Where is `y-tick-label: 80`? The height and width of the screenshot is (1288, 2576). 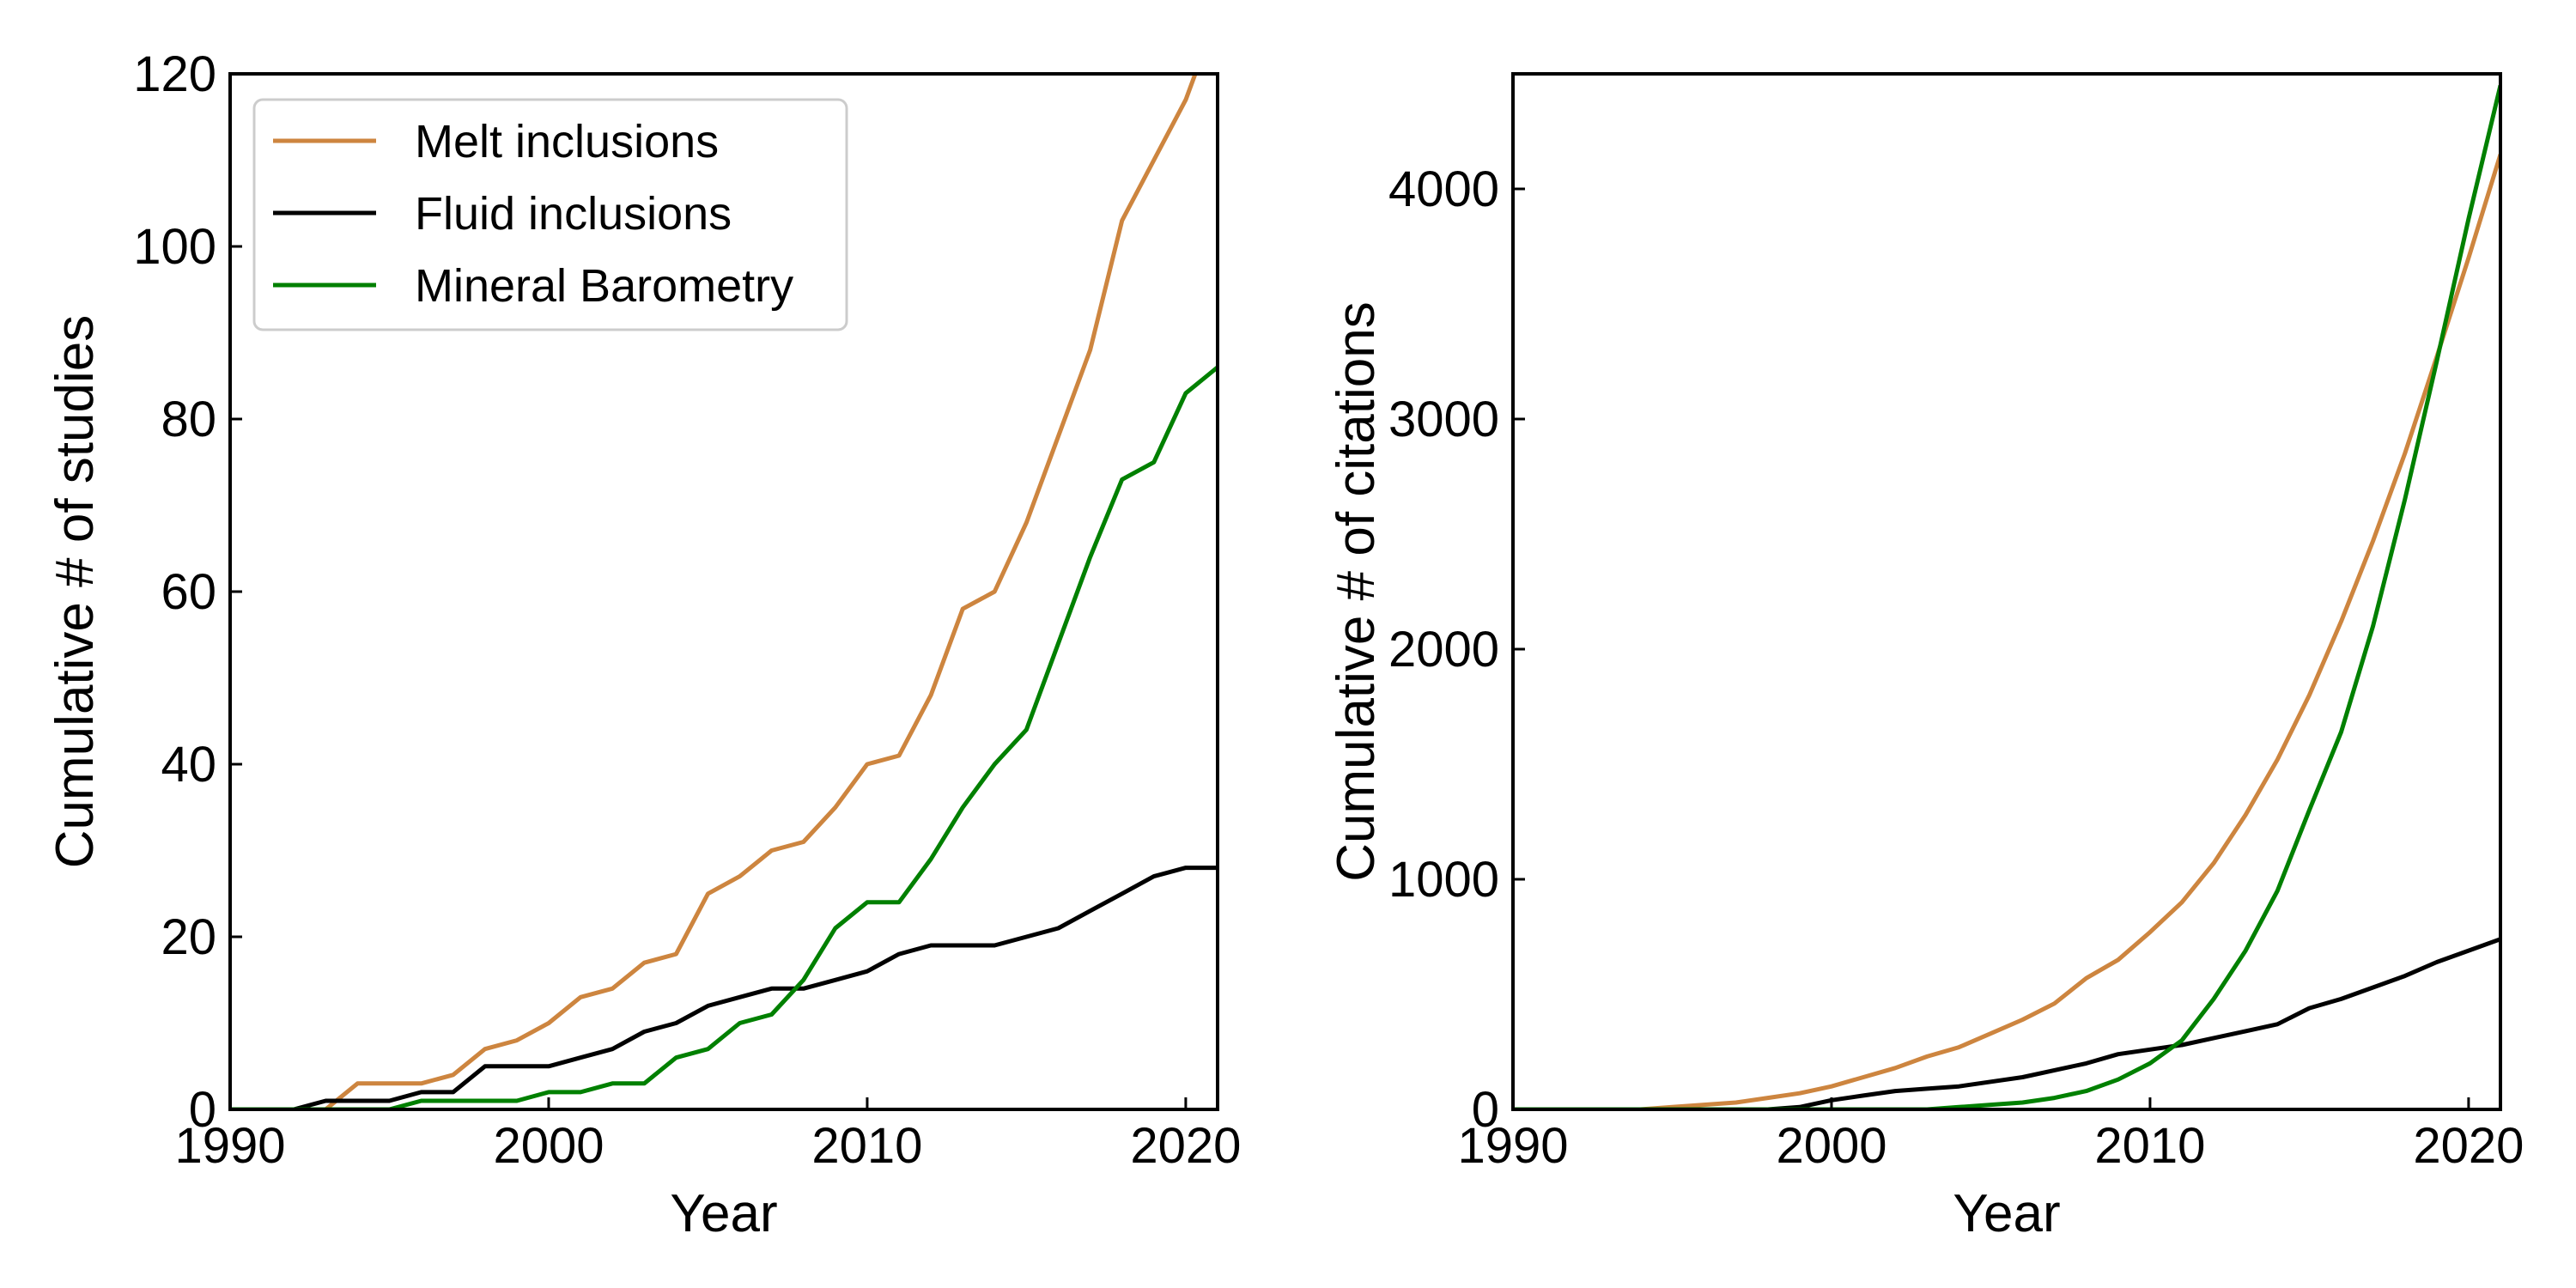 y-tick-label: 80 is located at coordinates (188, 420).